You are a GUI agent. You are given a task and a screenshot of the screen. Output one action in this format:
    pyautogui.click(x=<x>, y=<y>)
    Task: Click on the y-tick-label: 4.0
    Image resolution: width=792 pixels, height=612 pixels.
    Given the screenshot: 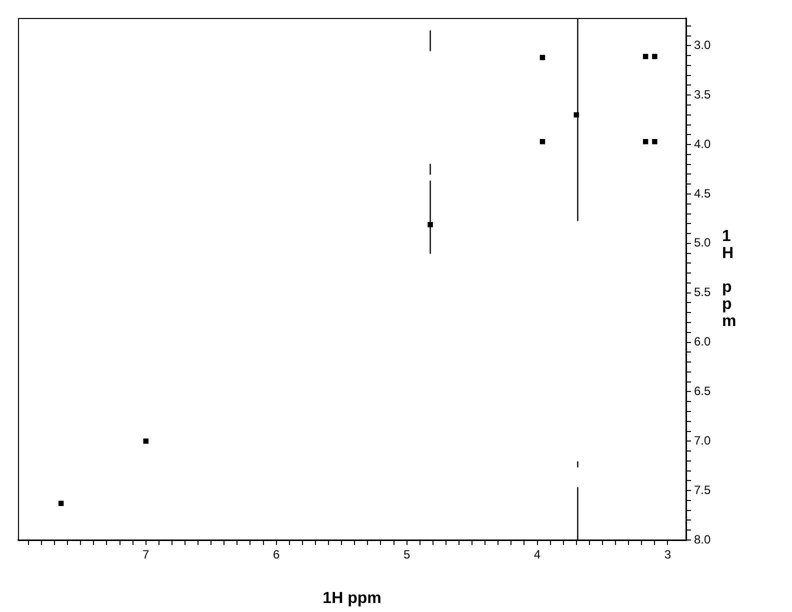 What is the action you would take?
    pyautogui.click(x=703, y=143)
    